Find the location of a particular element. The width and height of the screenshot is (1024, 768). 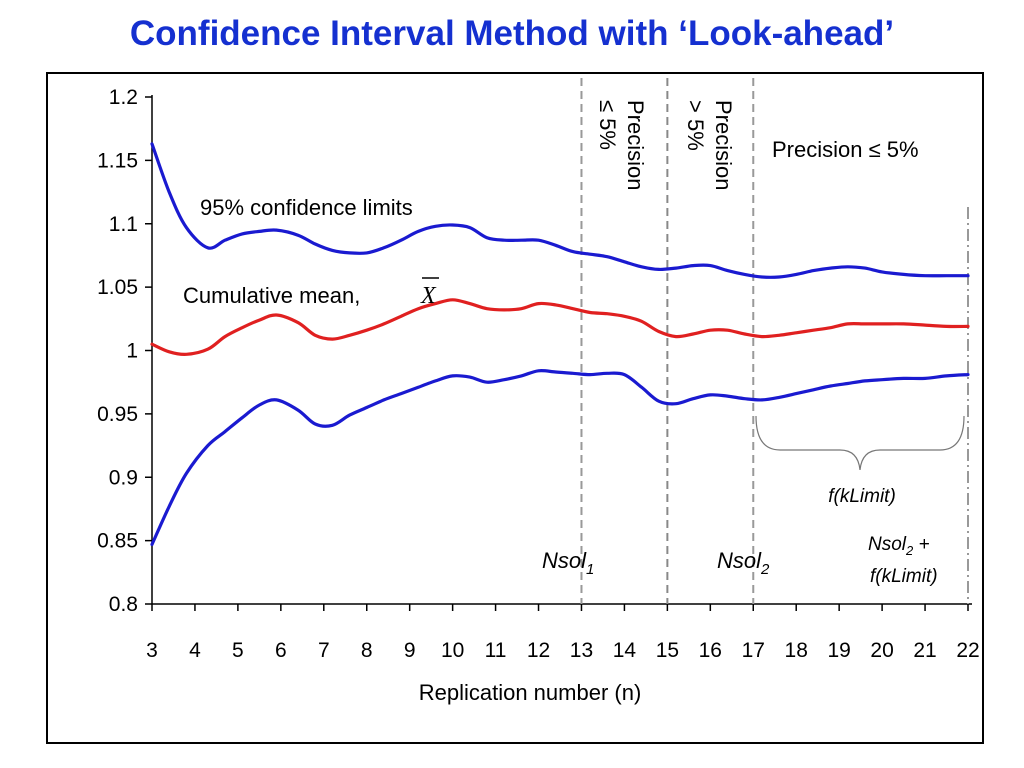

x-tick-label: 13 is located at coordinates (581, 650).